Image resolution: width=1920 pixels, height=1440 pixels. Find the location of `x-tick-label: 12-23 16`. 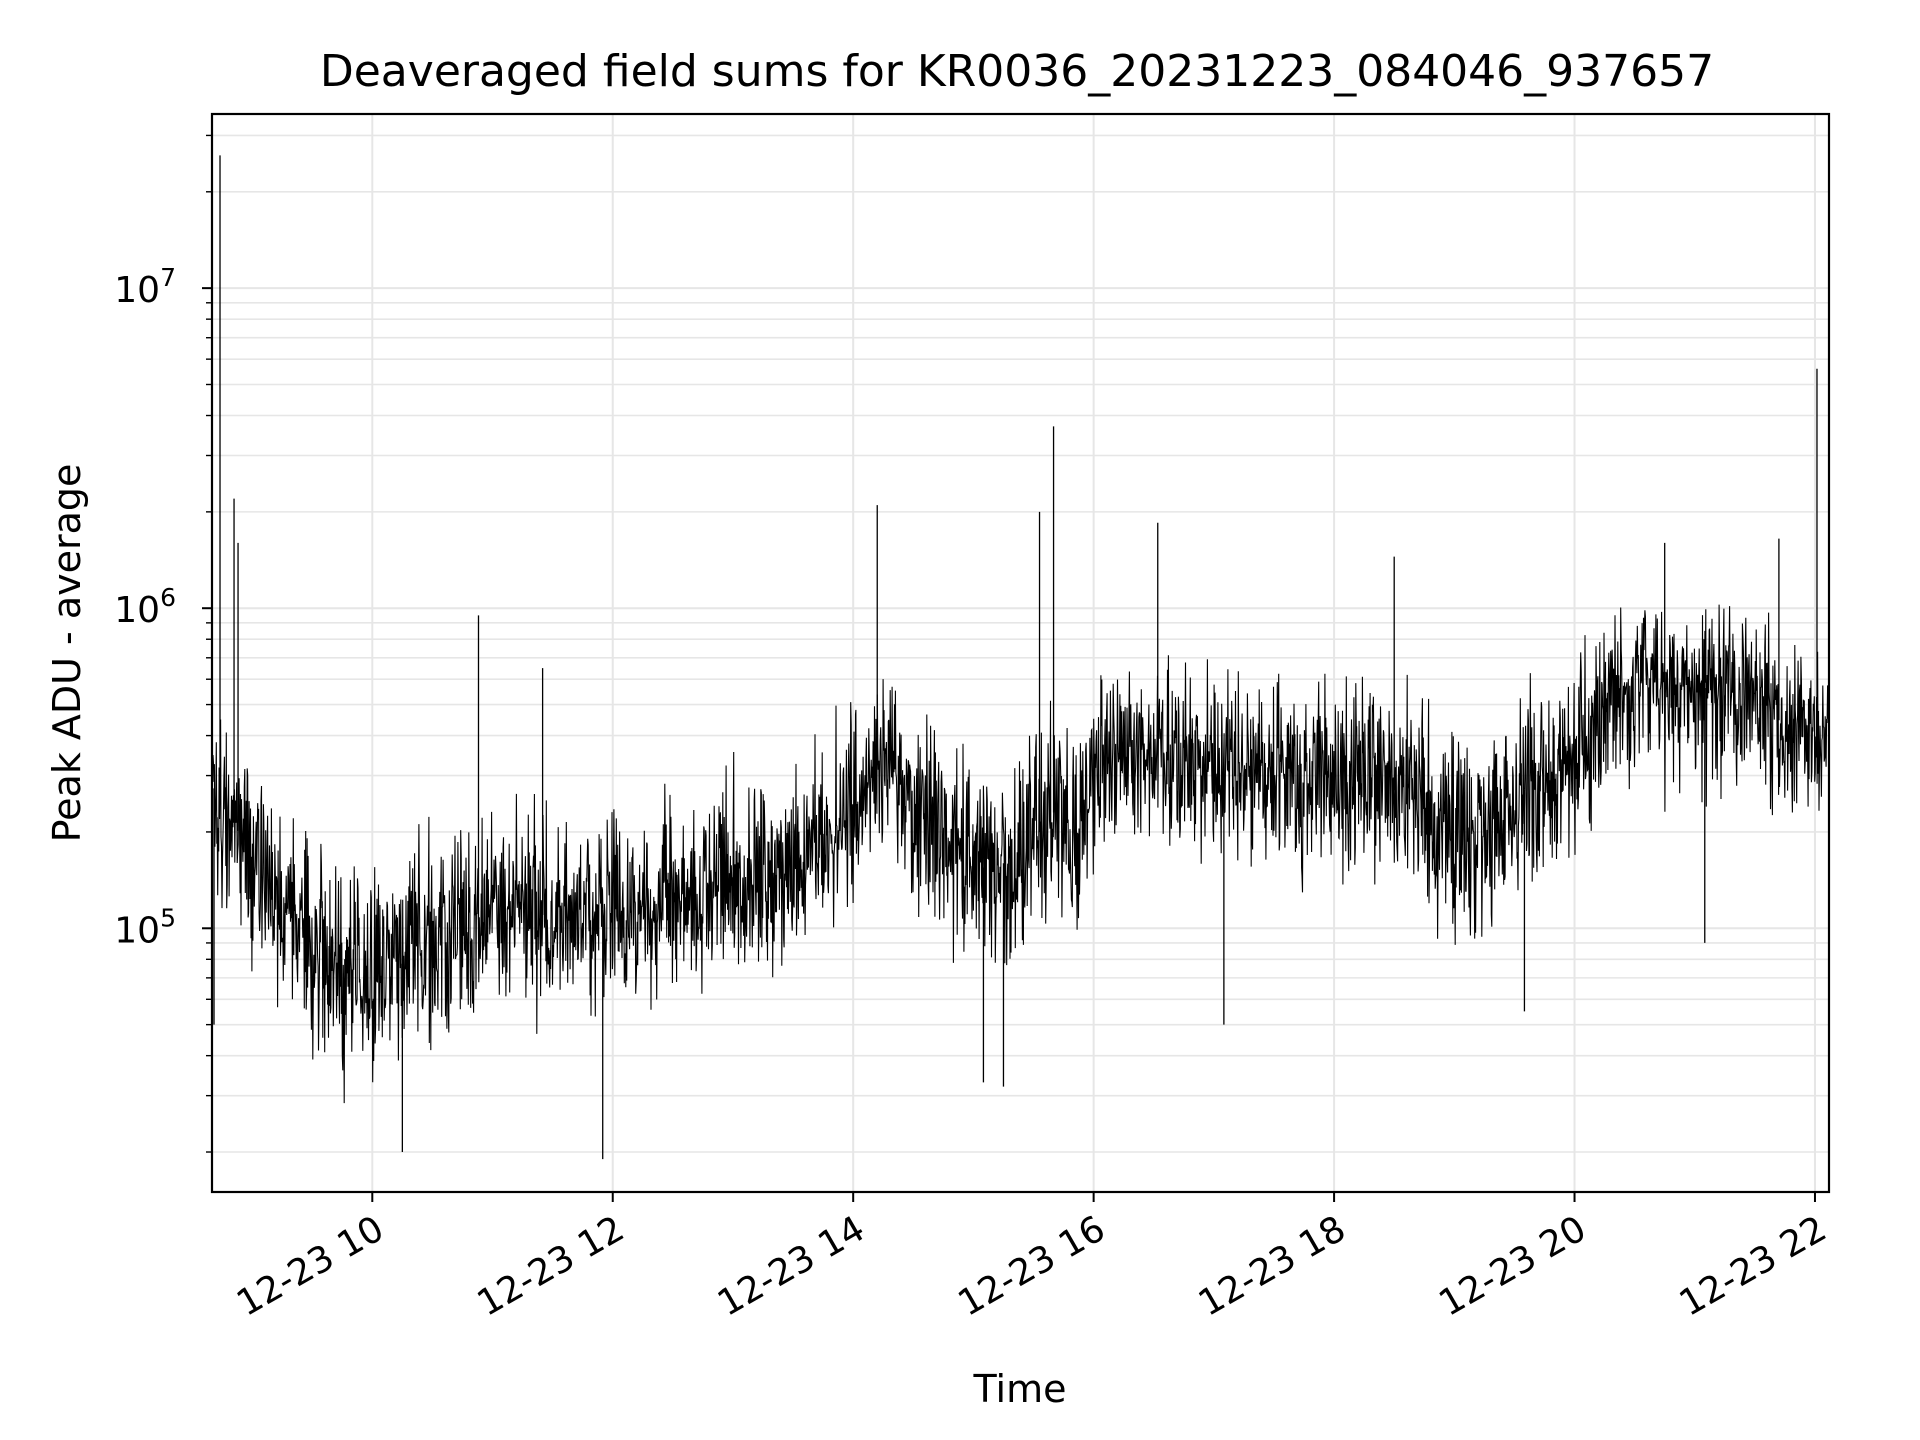

x-tick-label: 12-23 16 is located at coordinates (1031, 1266).